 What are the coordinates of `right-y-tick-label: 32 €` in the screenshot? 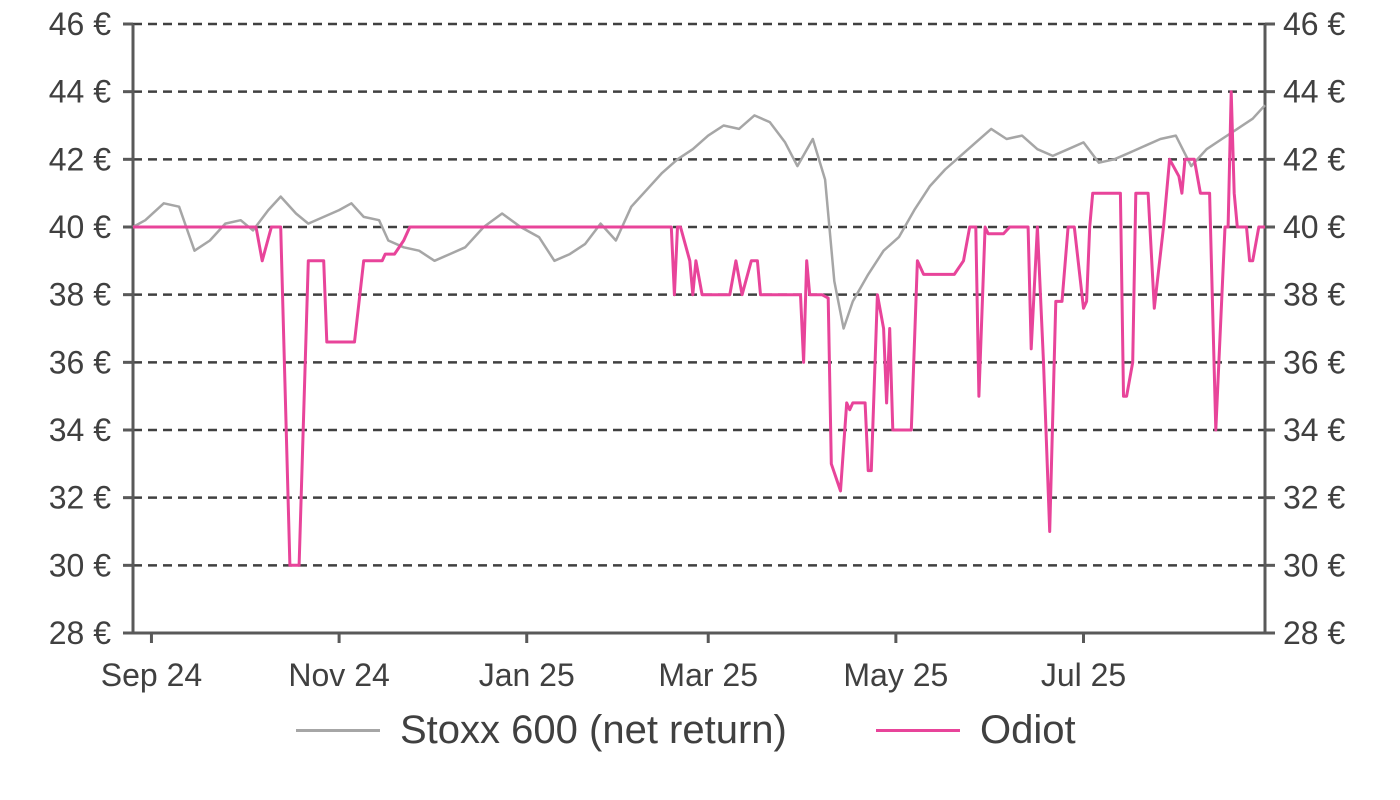 It's located at (1314, 498).